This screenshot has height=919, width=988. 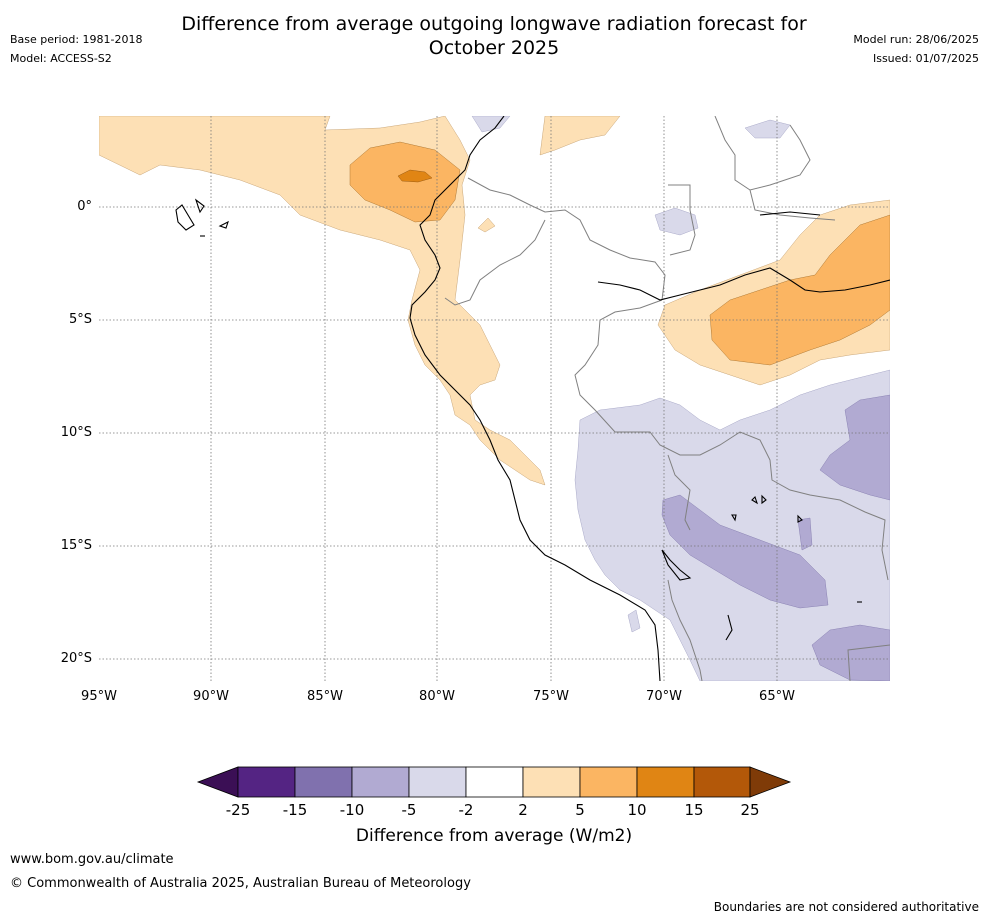 I want to click on colorbar-tick-label: 10, so click(x=637, y=810).